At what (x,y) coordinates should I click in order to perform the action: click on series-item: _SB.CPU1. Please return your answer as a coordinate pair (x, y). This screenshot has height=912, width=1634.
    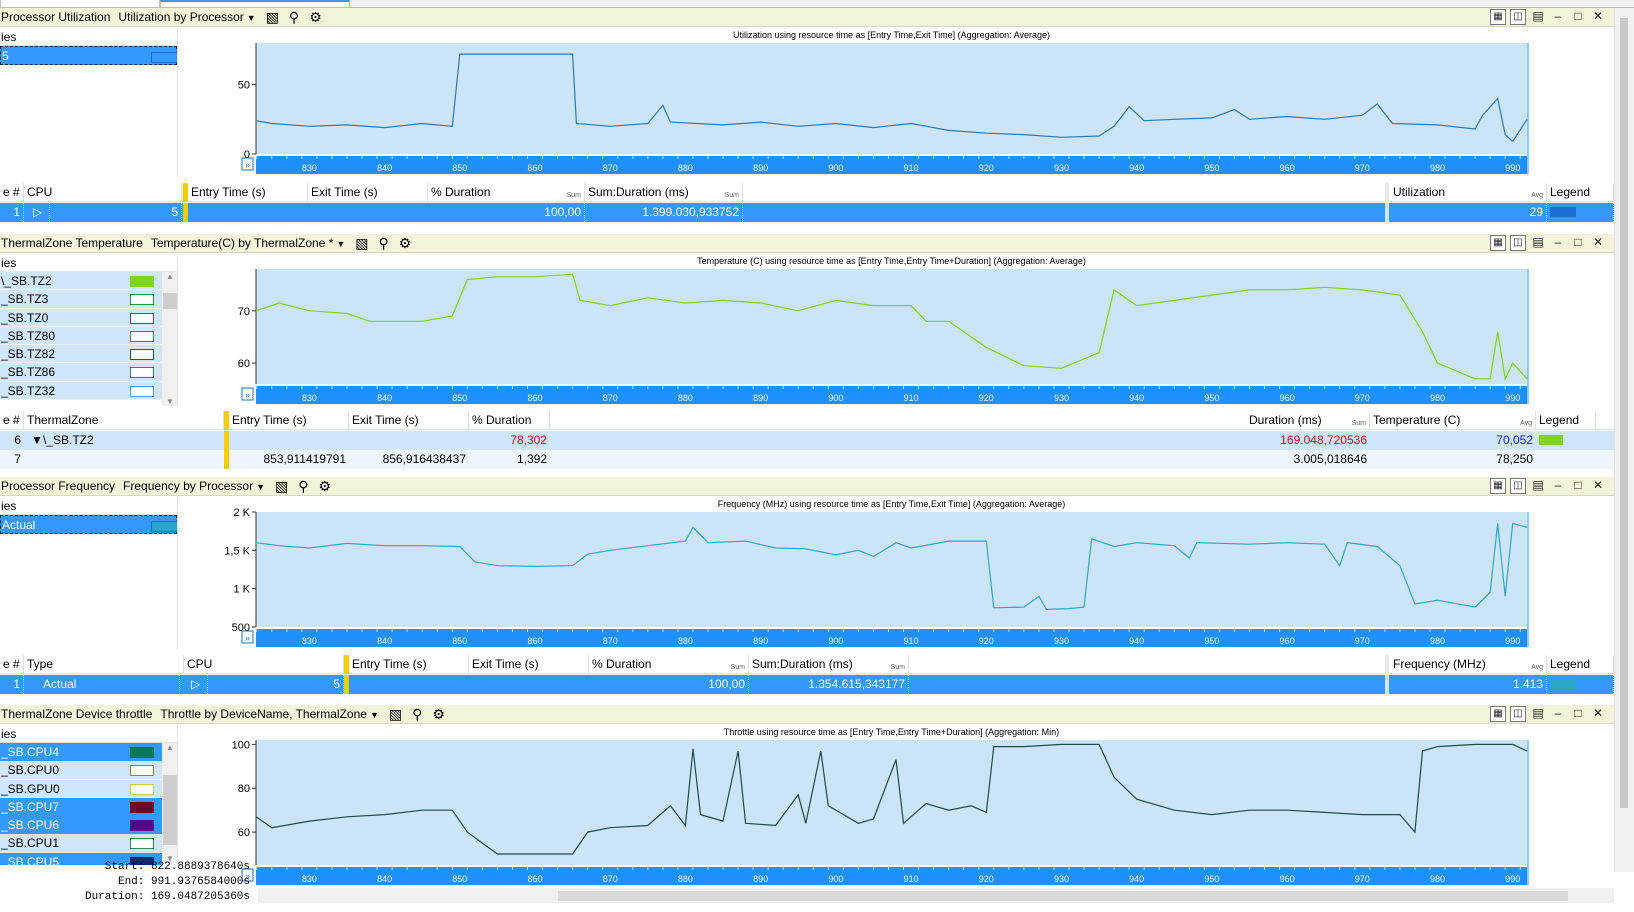
    Looking at the image, I should click on (81, 843).